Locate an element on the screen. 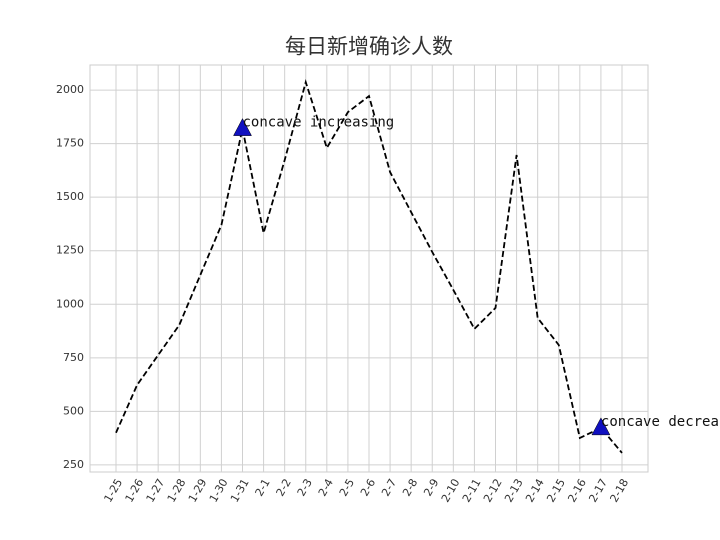 The height and width of the screenshot is (540, 720). x-tick-label: 2-7 is located at coordinates (389, 488).